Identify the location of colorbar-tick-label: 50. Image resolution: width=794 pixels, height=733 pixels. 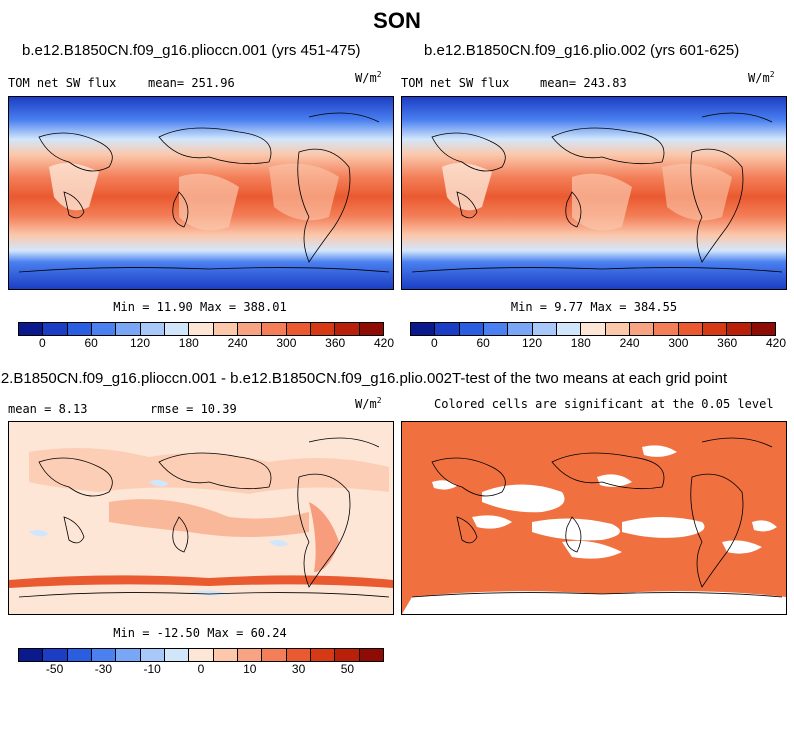
(347, 669).